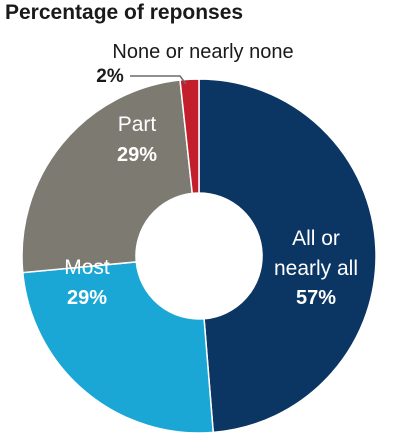 This screenshot has width=413, height=435. Describe the element at coordinates (189, 136) in the screenshot. I see `slice-none-or-nearly-none` at that location.